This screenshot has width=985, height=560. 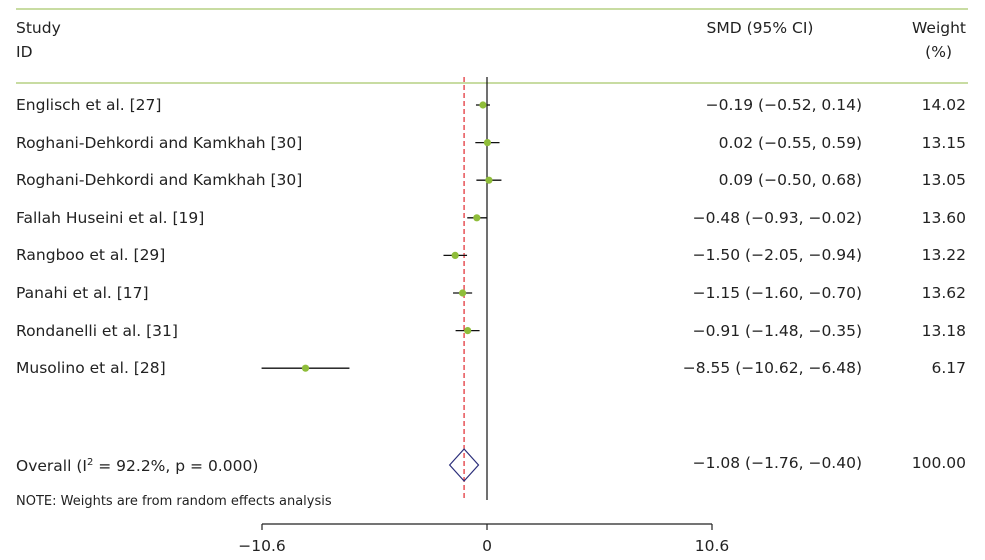 What do you see at coordinates (948, 368) in the screenshot?
I see `study-weight: 6.17` at bounding box center [948, 368].